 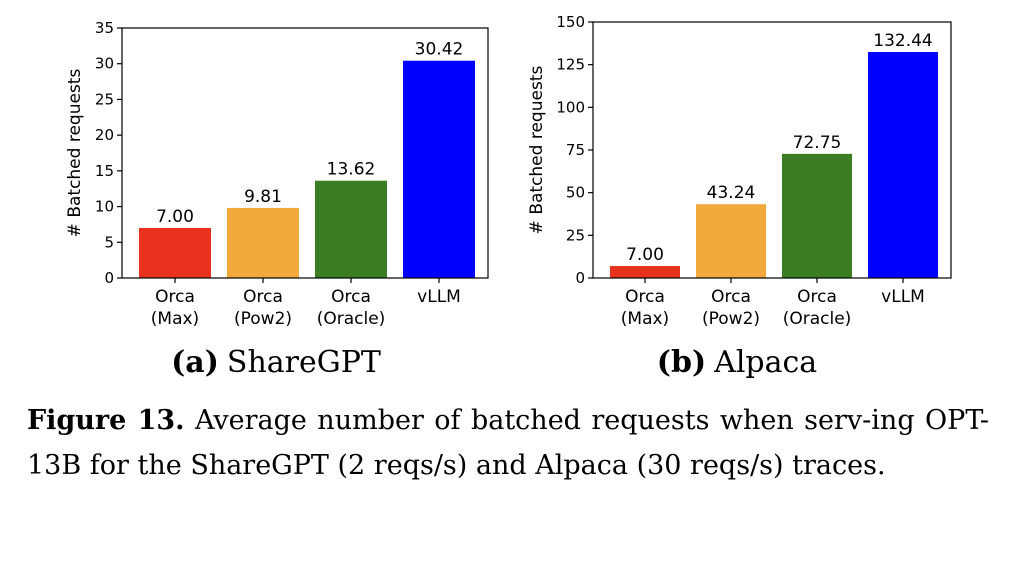 I want to click on y-tick-label: 100, so click(x=570, y=107).